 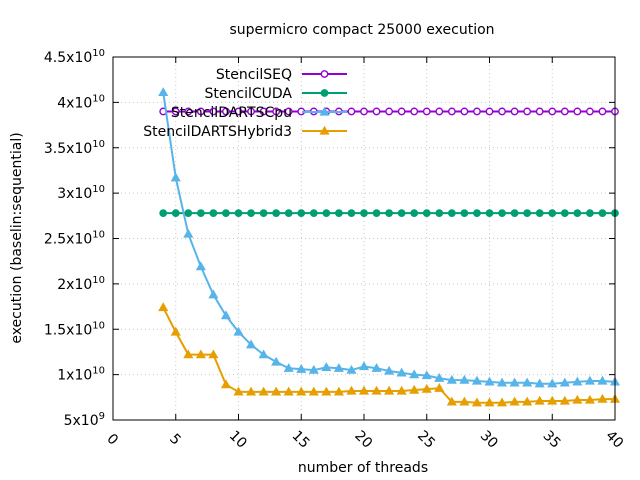 What do you see at coordinates (361, 30) in the screenshot?
I see `chart-title: supermicro compact 25000 execution` at bounding box center [361, 30].